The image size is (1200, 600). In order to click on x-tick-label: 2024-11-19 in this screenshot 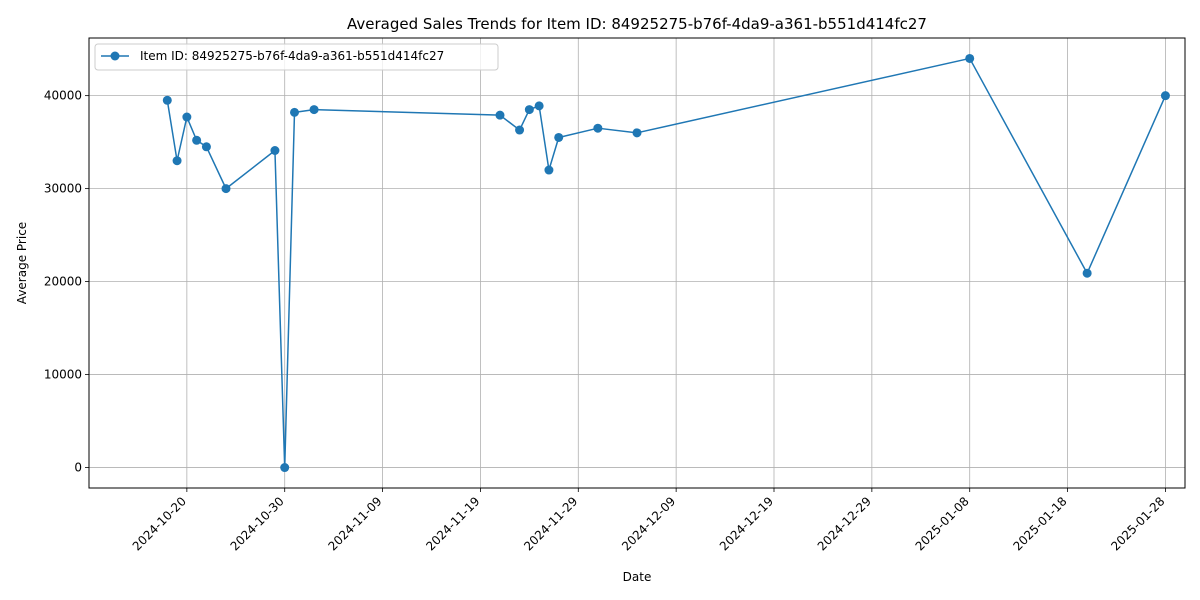, I will do `click(452, 523)`.